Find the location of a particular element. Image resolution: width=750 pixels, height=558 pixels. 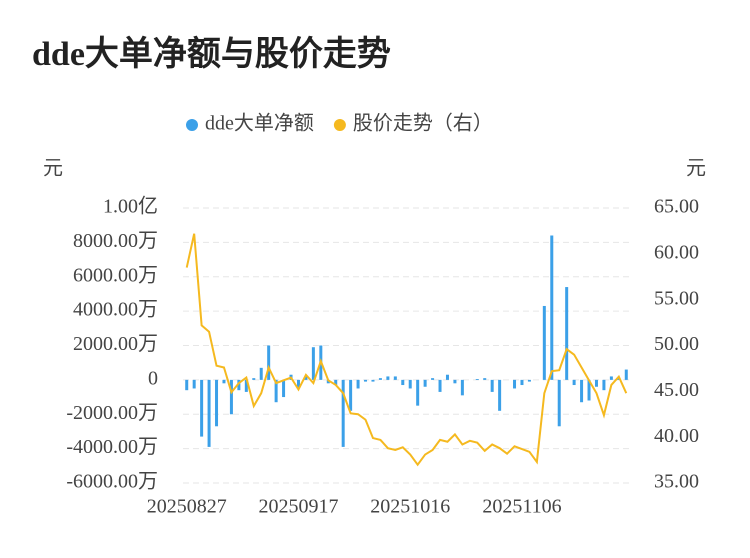

y2-tick-label: 50.00 is located at coordinates (676, 344).